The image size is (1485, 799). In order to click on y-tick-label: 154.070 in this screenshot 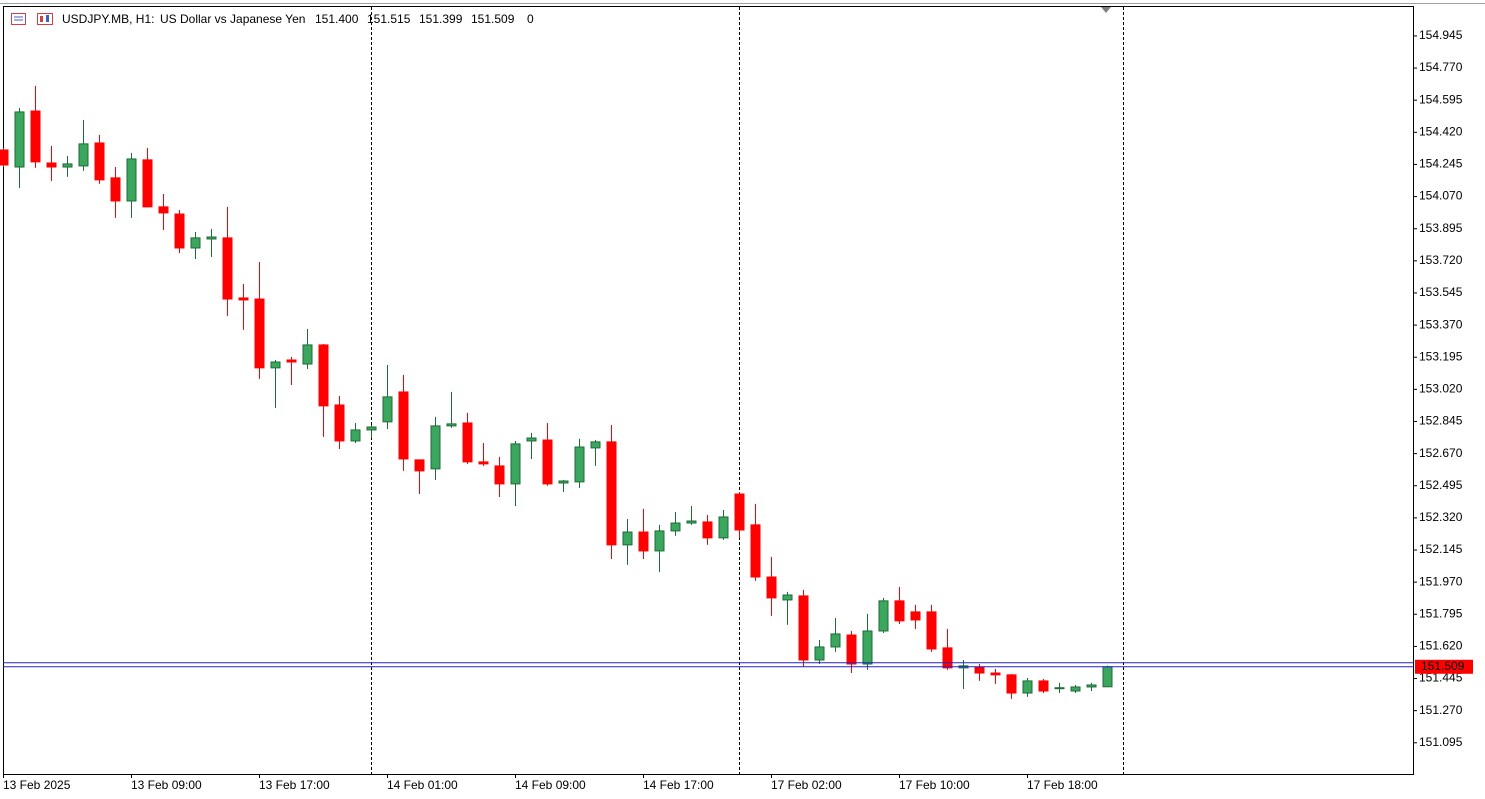, I will do `click(1441, 196)`.